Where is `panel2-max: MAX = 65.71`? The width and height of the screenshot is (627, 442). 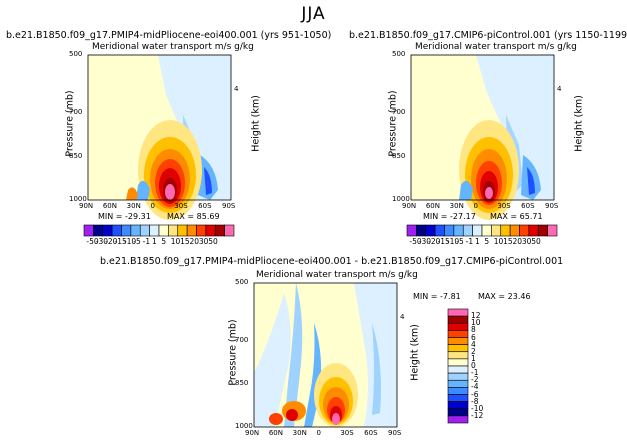 panel2-max: MAX = 65.71 is located at coordinates (516, 216).